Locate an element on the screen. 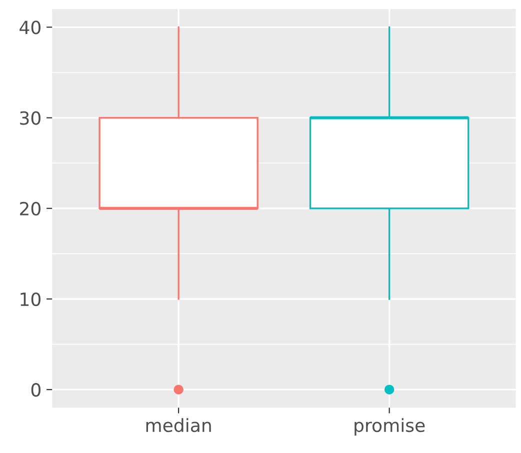  y-tick-label: 20 is located at coordinates (30, 209).